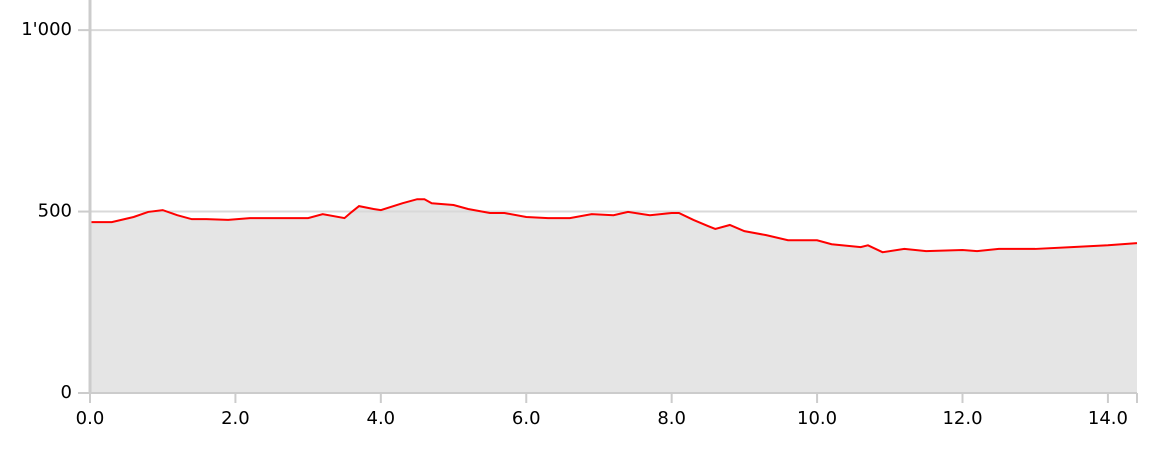 The height and width of the screenshot is (452, 1168). I want to click on elevation-line, so click(614, 226).